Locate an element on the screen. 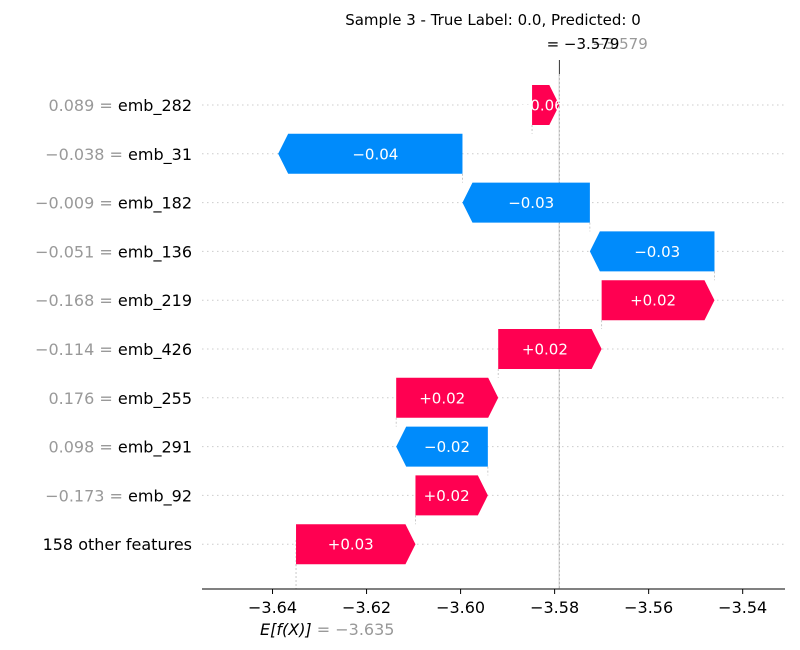 The width and height of the screenshot is (800, 650). feature-value: 0.098 is located at coordinates (71, 447).